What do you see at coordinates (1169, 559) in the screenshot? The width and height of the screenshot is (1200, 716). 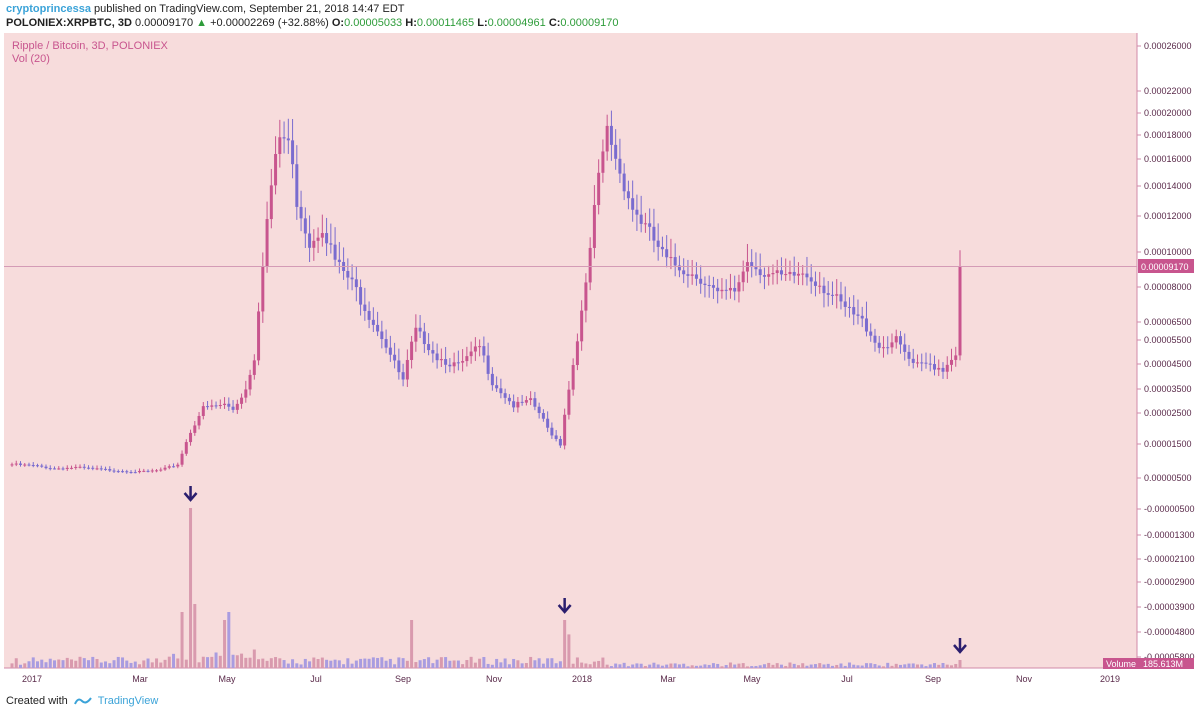 I see `y-tick-label: -0.00002100` at bounding box center [1169, 559].